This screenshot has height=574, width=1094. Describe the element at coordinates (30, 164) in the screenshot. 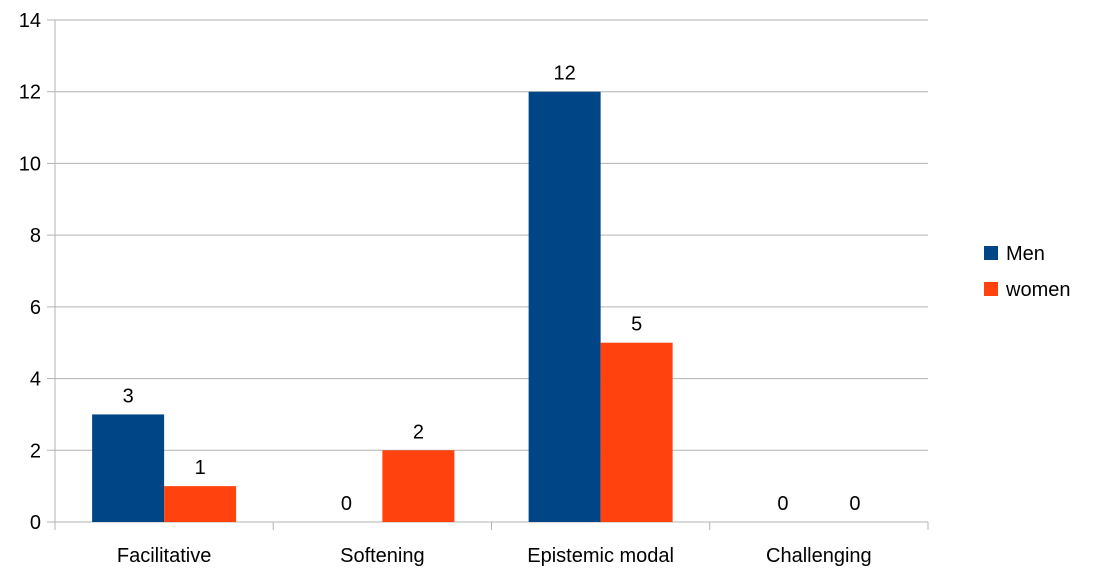

I see `y-tick-label: 10` at that location.